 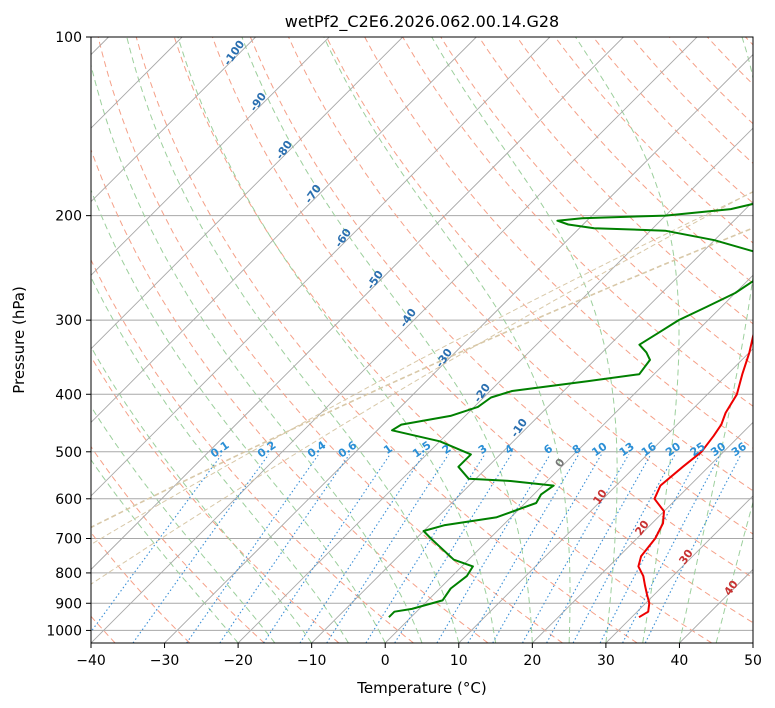 I want to click on y-tick-label: 600, so click(x=68, y=500).